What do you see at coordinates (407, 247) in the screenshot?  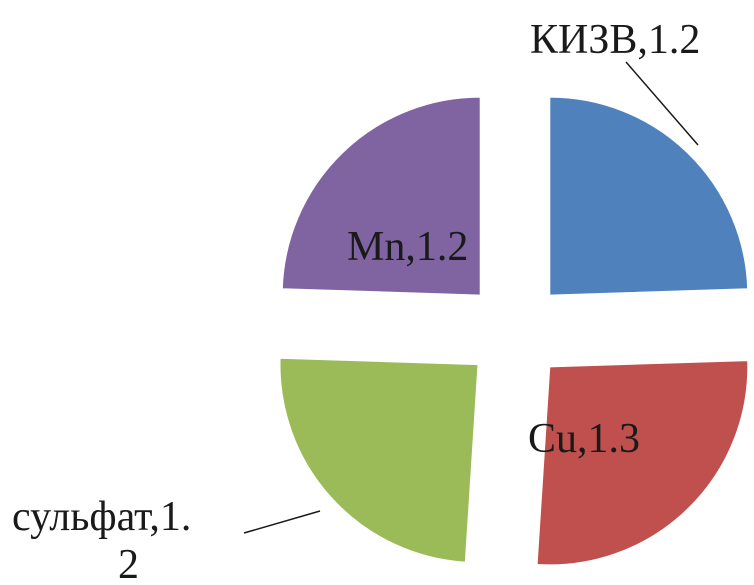 I see `data-label-mn: Mn,1.2` at bounding box center [407, 247].